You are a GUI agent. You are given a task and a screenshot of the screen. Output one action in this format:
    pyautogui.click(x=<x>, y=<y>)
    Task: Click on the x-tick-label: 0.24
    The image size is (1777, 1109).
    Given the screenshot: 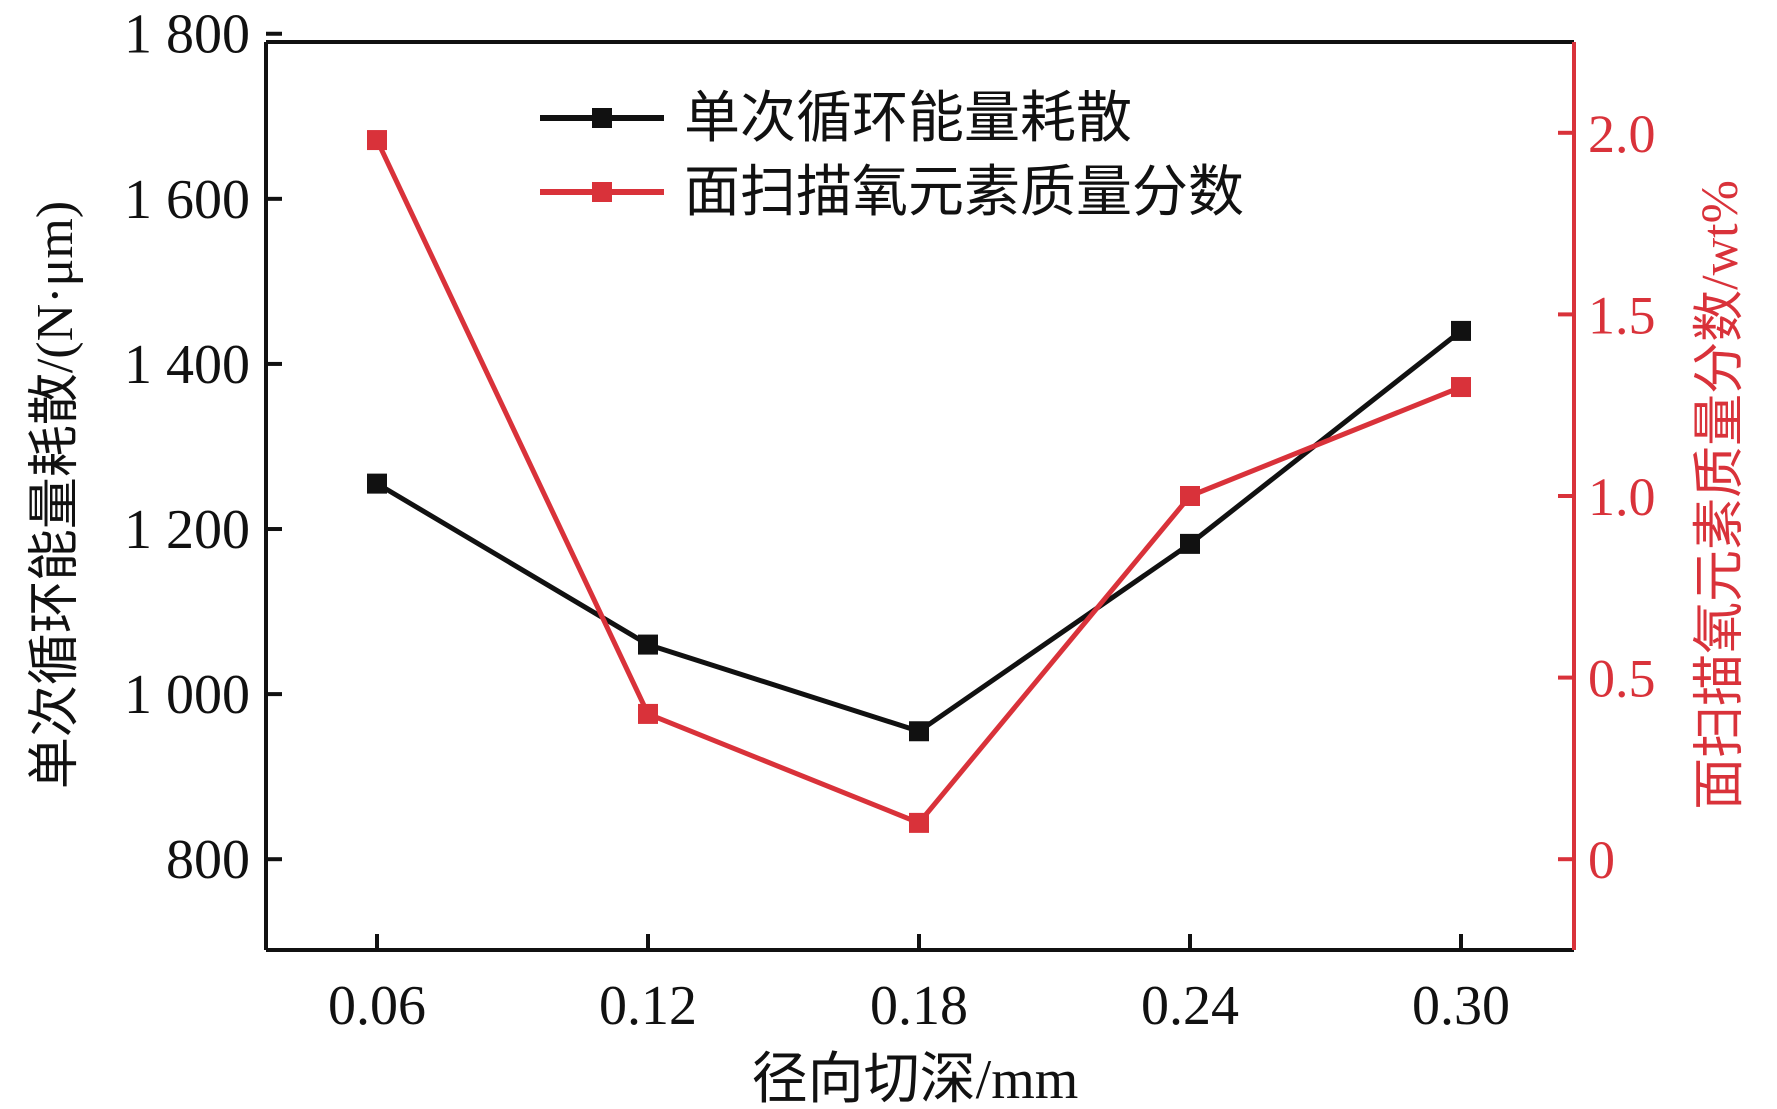 What is the action you would take?
    pyautogui.click(x=1190, y=1006)
    